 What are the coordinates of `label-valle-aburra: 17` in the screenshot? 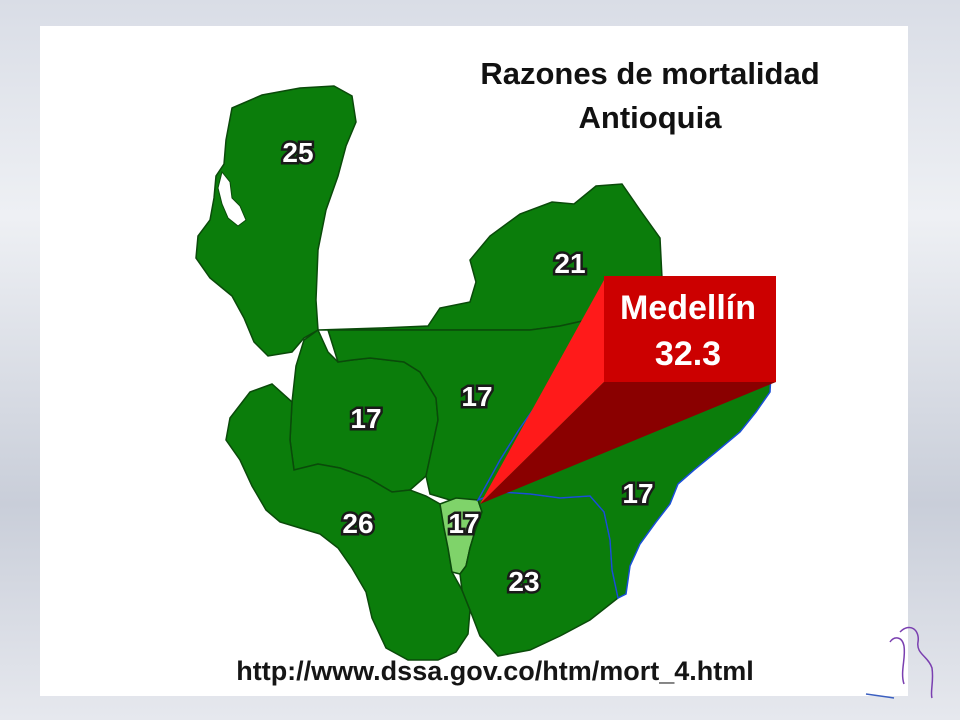 It's located at (463, 523).